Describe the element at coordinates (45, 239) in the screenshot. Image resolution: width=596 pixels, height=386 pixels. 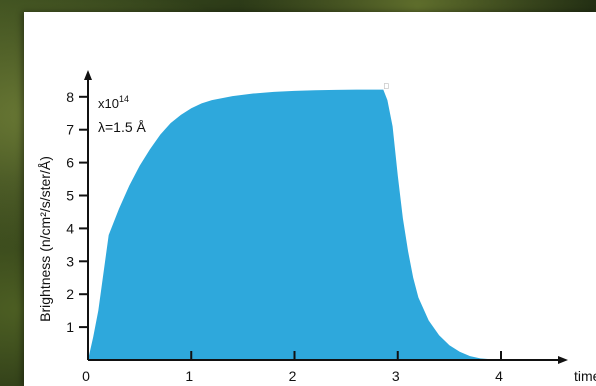
I see `y-axis-label: Brightness (n/cm²/s/ster/Å)` at that location.